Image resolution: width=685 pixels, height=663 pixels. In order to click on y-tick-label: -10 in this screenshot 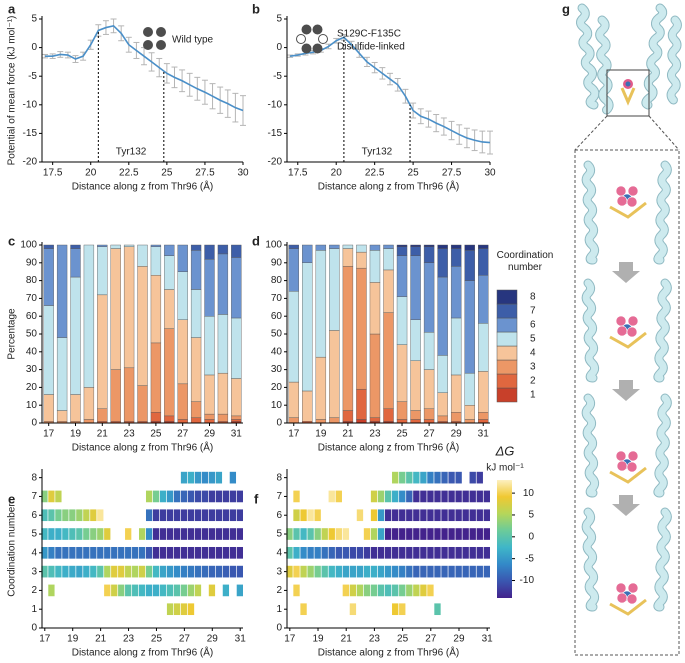, I will do `click(275, 104)`.